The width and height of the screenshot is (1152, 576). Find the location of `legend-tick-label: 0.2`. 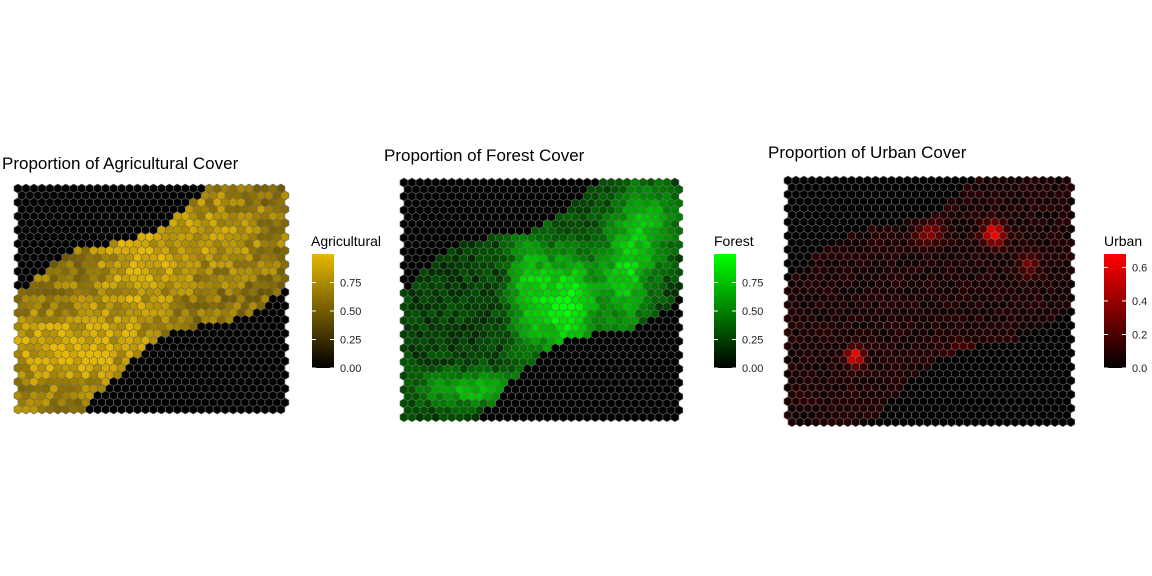

legend-tick-label: 0.2 is located at coordinates (1139, 335).